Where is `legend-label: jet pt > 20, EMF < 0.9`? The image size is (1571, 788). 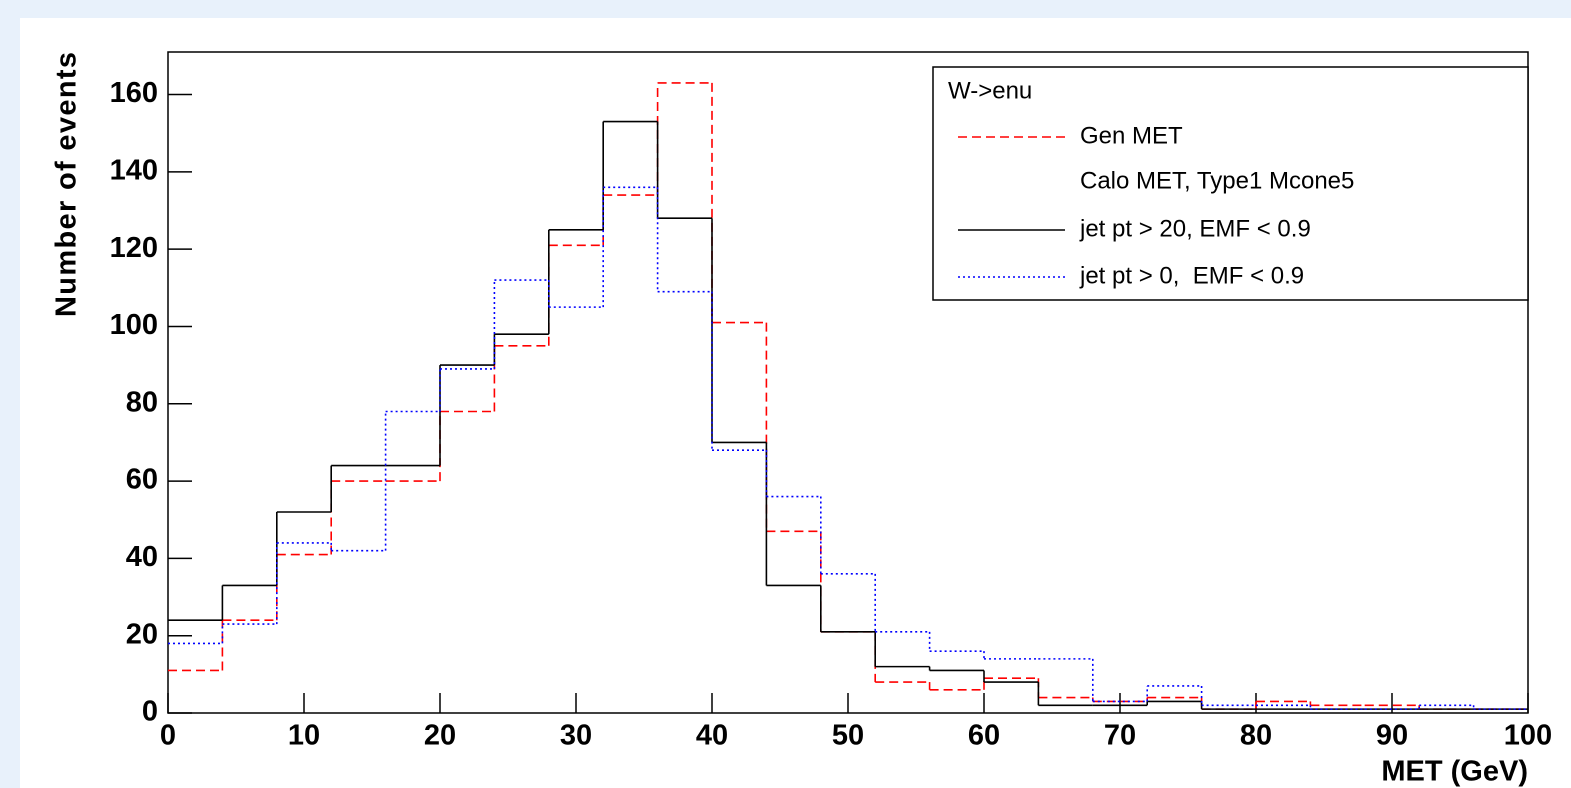
legend-label: jet pt > 20, EMF < 0.9 is located at coordinates (1195, 228).